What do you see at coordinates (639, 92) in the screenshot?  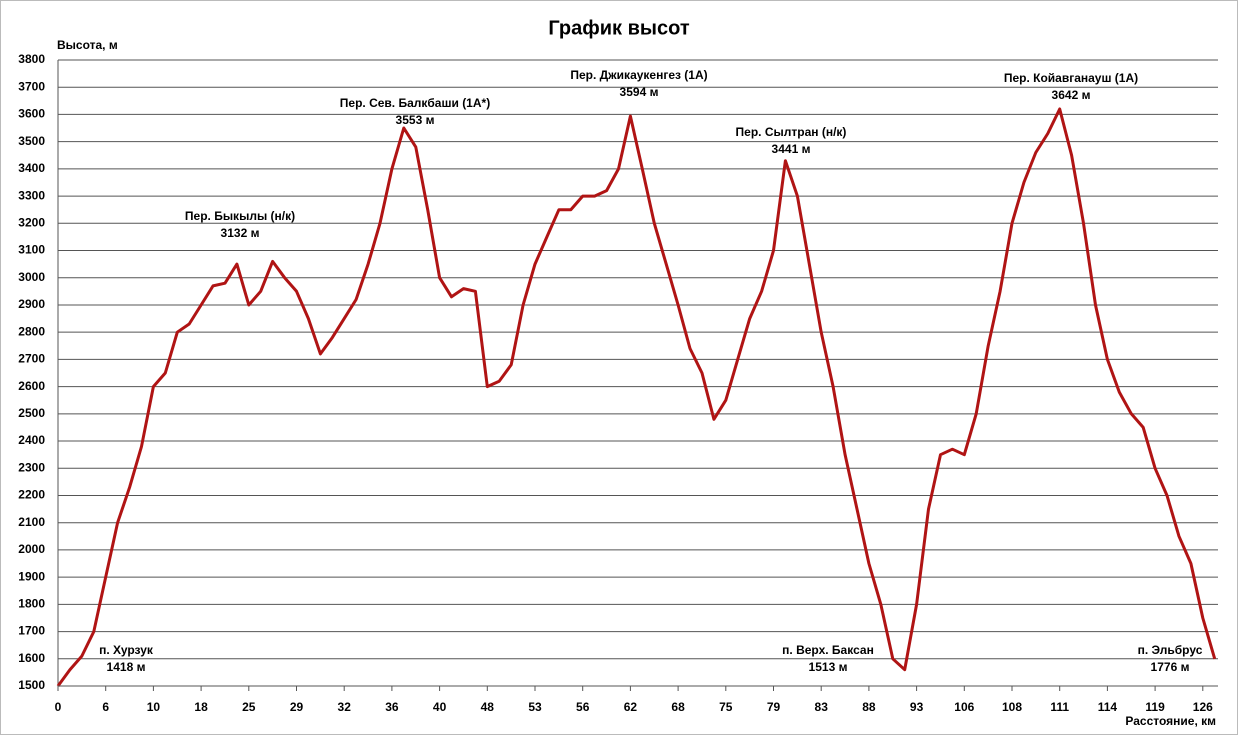 I see `annotation: 3594 м` at bounding box center [639, 92].